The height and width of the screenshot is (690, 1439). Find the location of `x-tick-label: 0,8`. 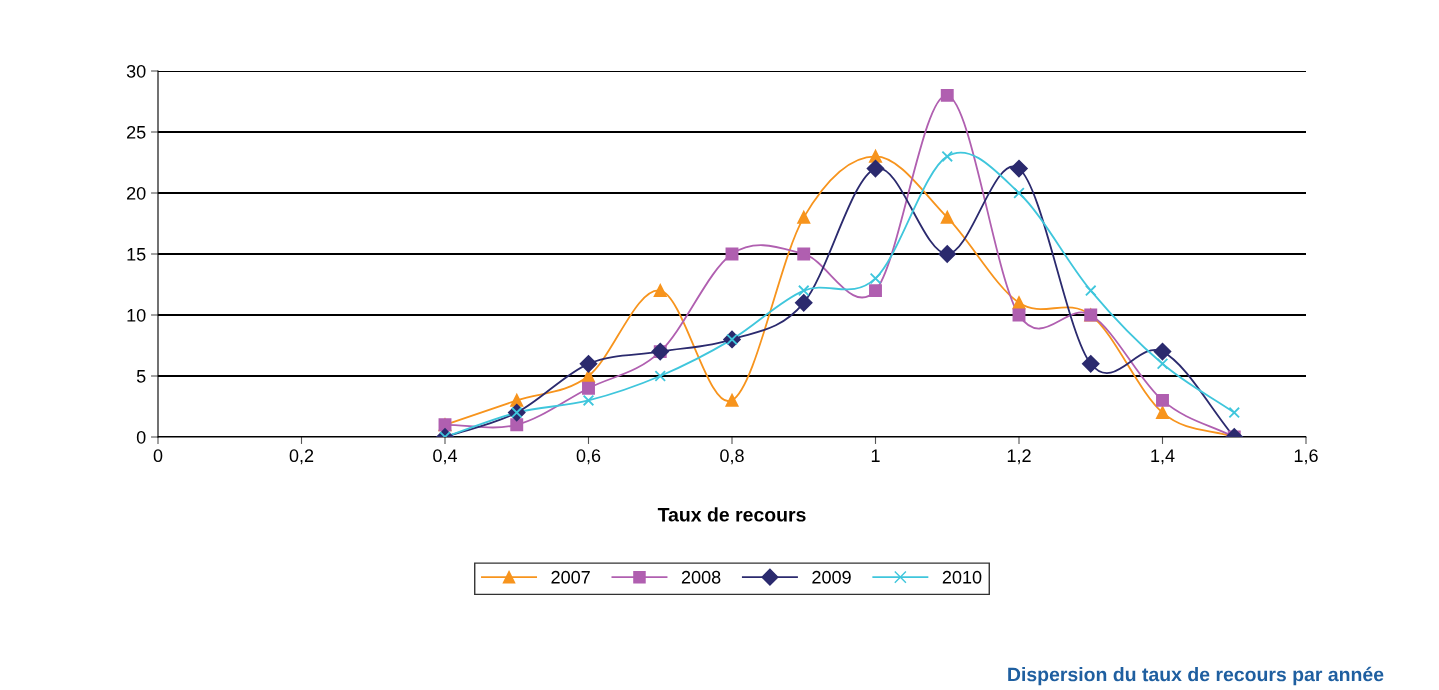

x-tick-label: 0,8 is located at coordinates (732, 457).